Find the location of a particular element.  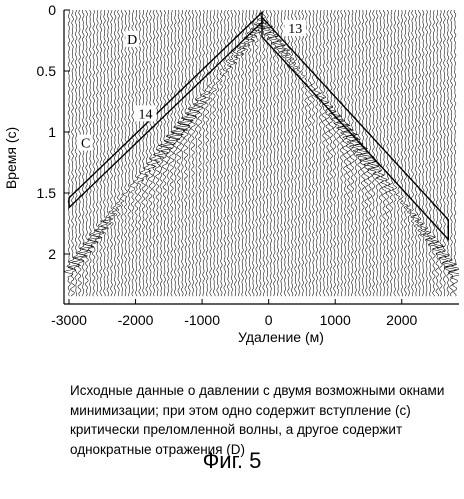

x-axis-label: Удаление (м) is located at coordinates (281, 337).